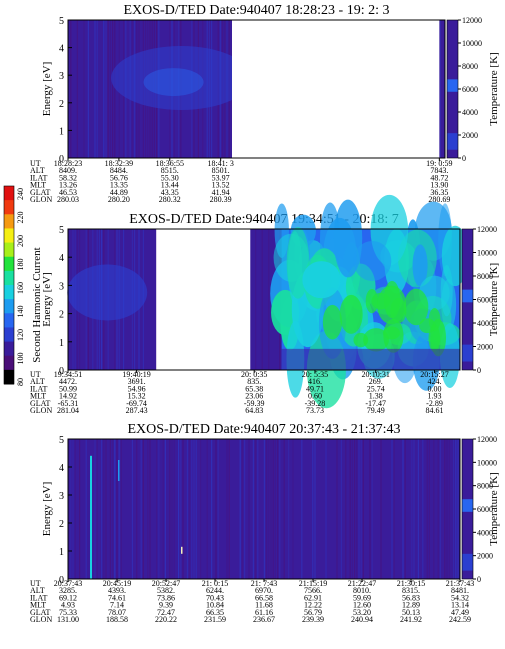 This screenshot has width=505, height=649. Describe the element at coordinates (68, 612) in the screenshot. I see `orbit-cell-glat: 75.33` at that location.